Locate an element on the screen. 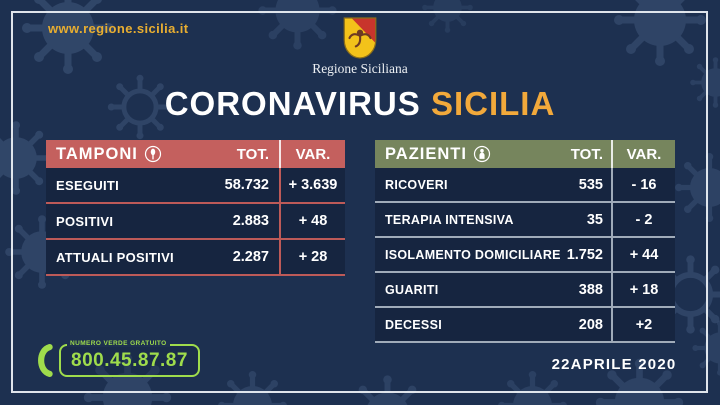  row-total: 388 is located at coordinates (590, 289).